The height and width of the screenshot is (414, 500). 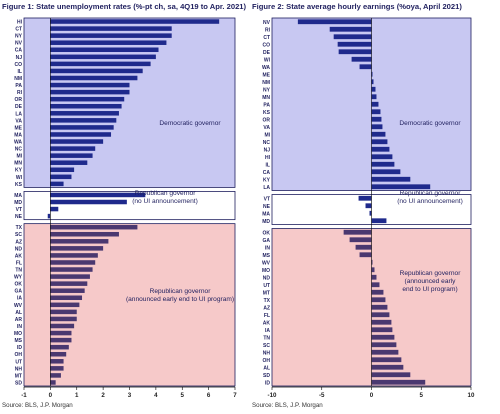 I want to click on chart2-bar-VA, so click(x=377, y=127).